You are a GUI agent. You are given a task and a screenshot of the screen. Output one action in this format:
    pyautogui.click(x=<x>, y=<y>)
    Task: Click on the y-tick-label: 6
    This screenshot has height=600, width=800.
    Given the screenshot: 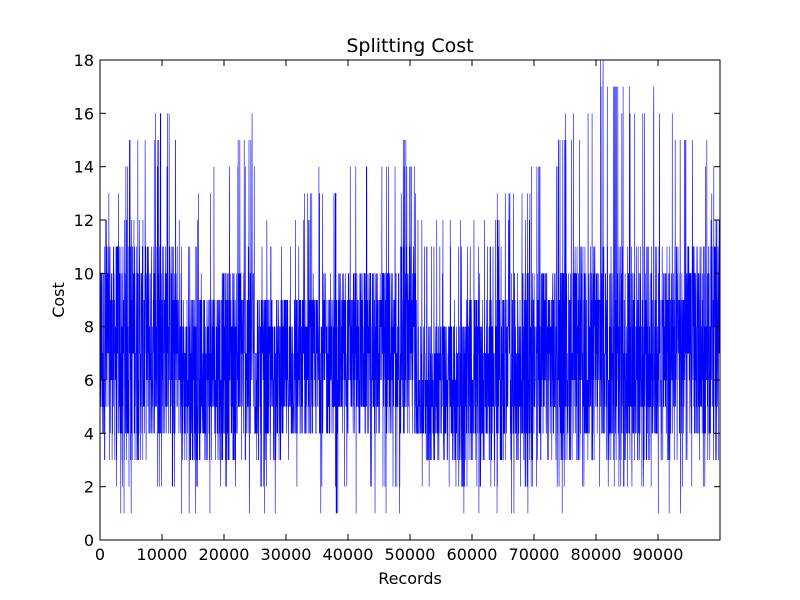 What is the action you would take?
    pyautogui.click(x=89, y=380)
    